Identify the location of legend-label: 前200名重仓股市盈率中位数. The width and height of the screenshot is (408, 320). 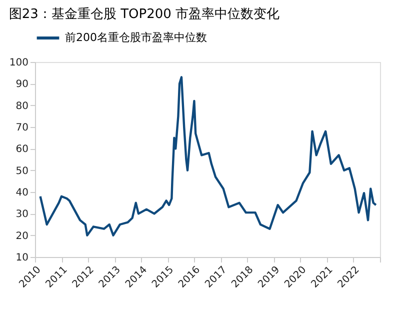
(136, 37).